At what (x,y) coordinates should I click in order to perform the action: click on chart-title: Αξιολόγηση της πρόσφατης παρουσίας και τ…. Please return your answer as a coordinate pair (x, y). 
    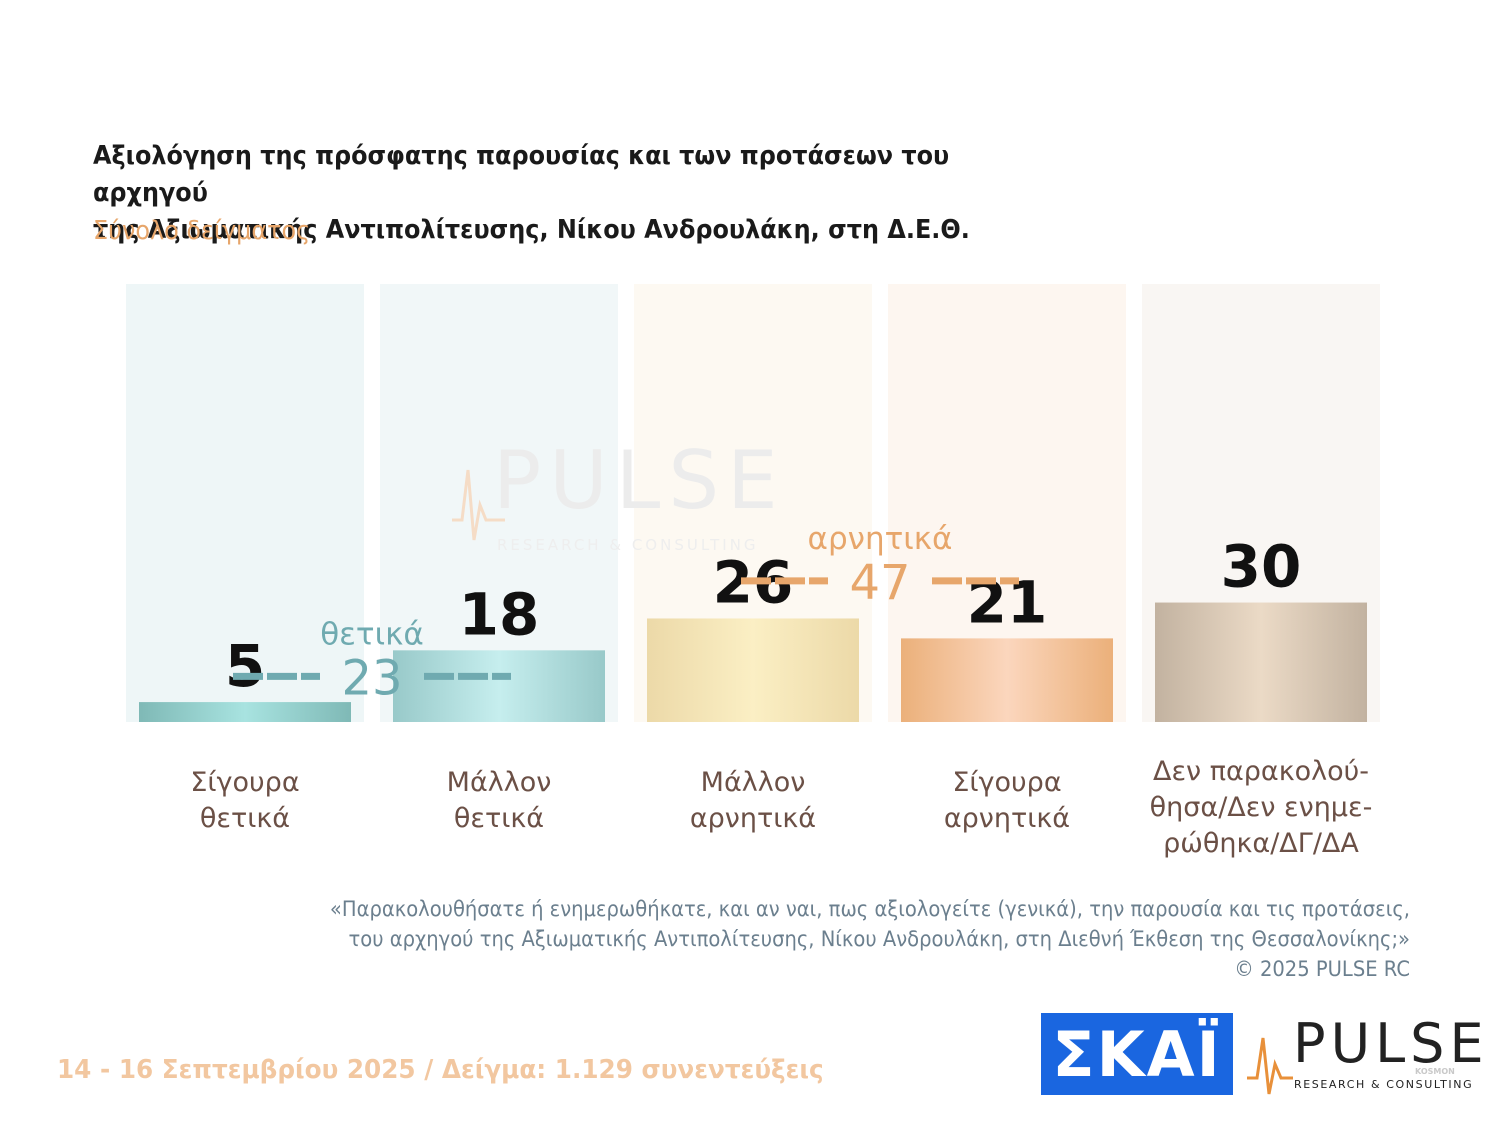
    Looking at the image, I should click on (576, 193).